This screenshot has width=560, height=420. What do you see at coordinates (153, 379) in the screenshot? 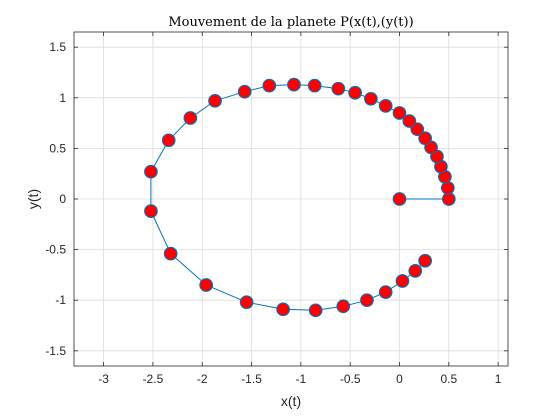
I see `x-tick-label: -2.5` at bounding box center [153, 379].